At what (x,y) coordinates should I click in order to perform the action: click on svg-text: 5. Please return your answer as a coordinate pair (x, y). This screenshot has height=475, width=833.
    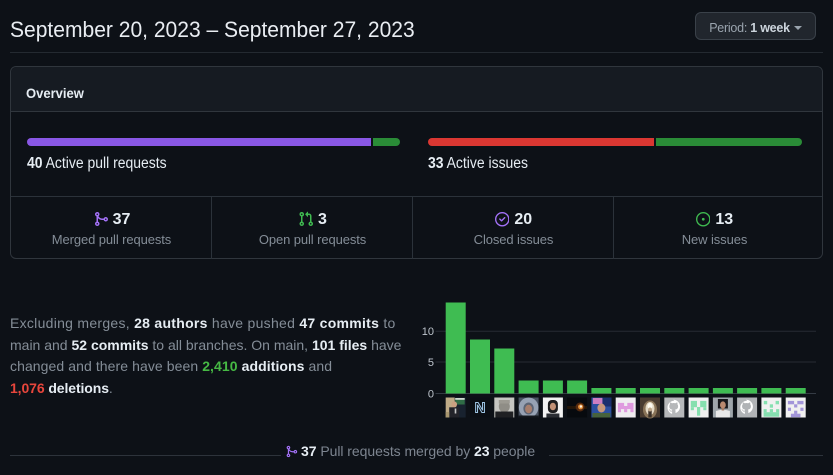
    Looking at the image, I should click on (431, 363).